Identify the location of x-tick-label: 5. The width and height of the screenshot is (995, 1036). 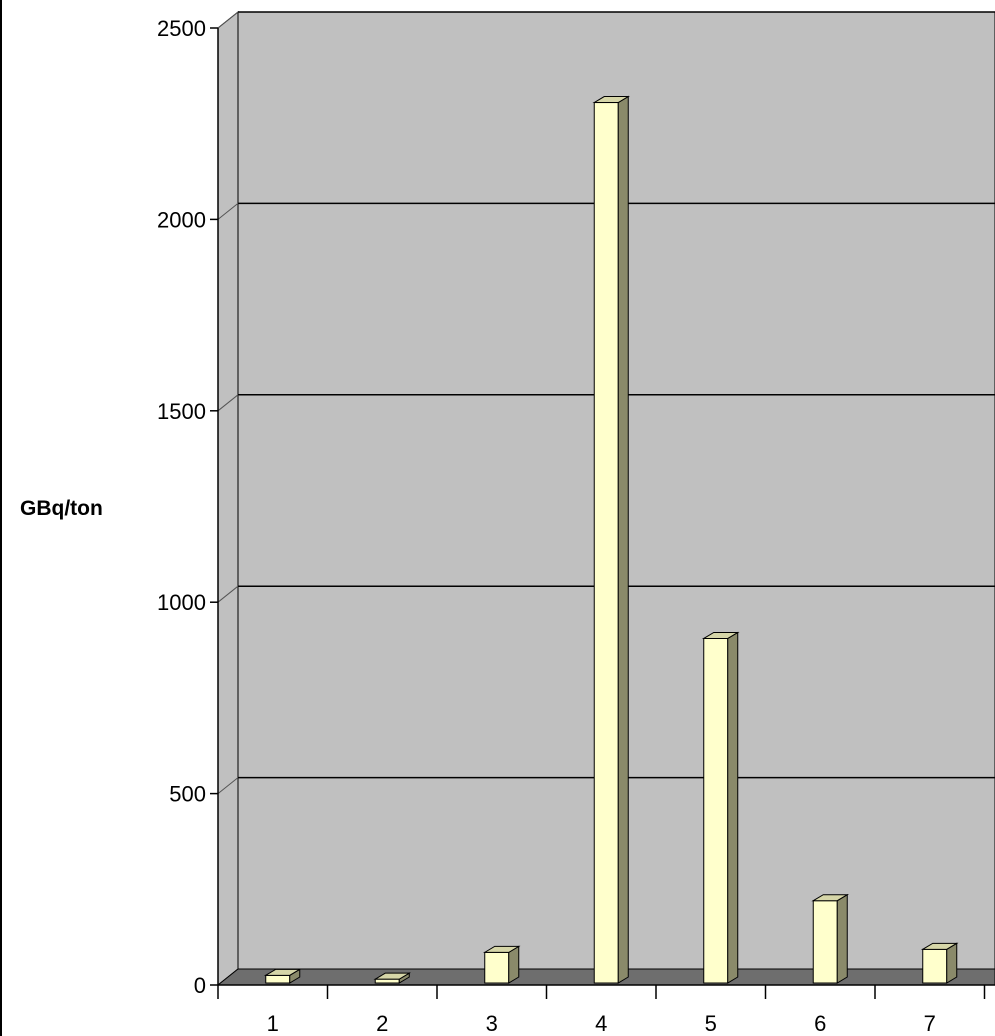
(711, 1023).